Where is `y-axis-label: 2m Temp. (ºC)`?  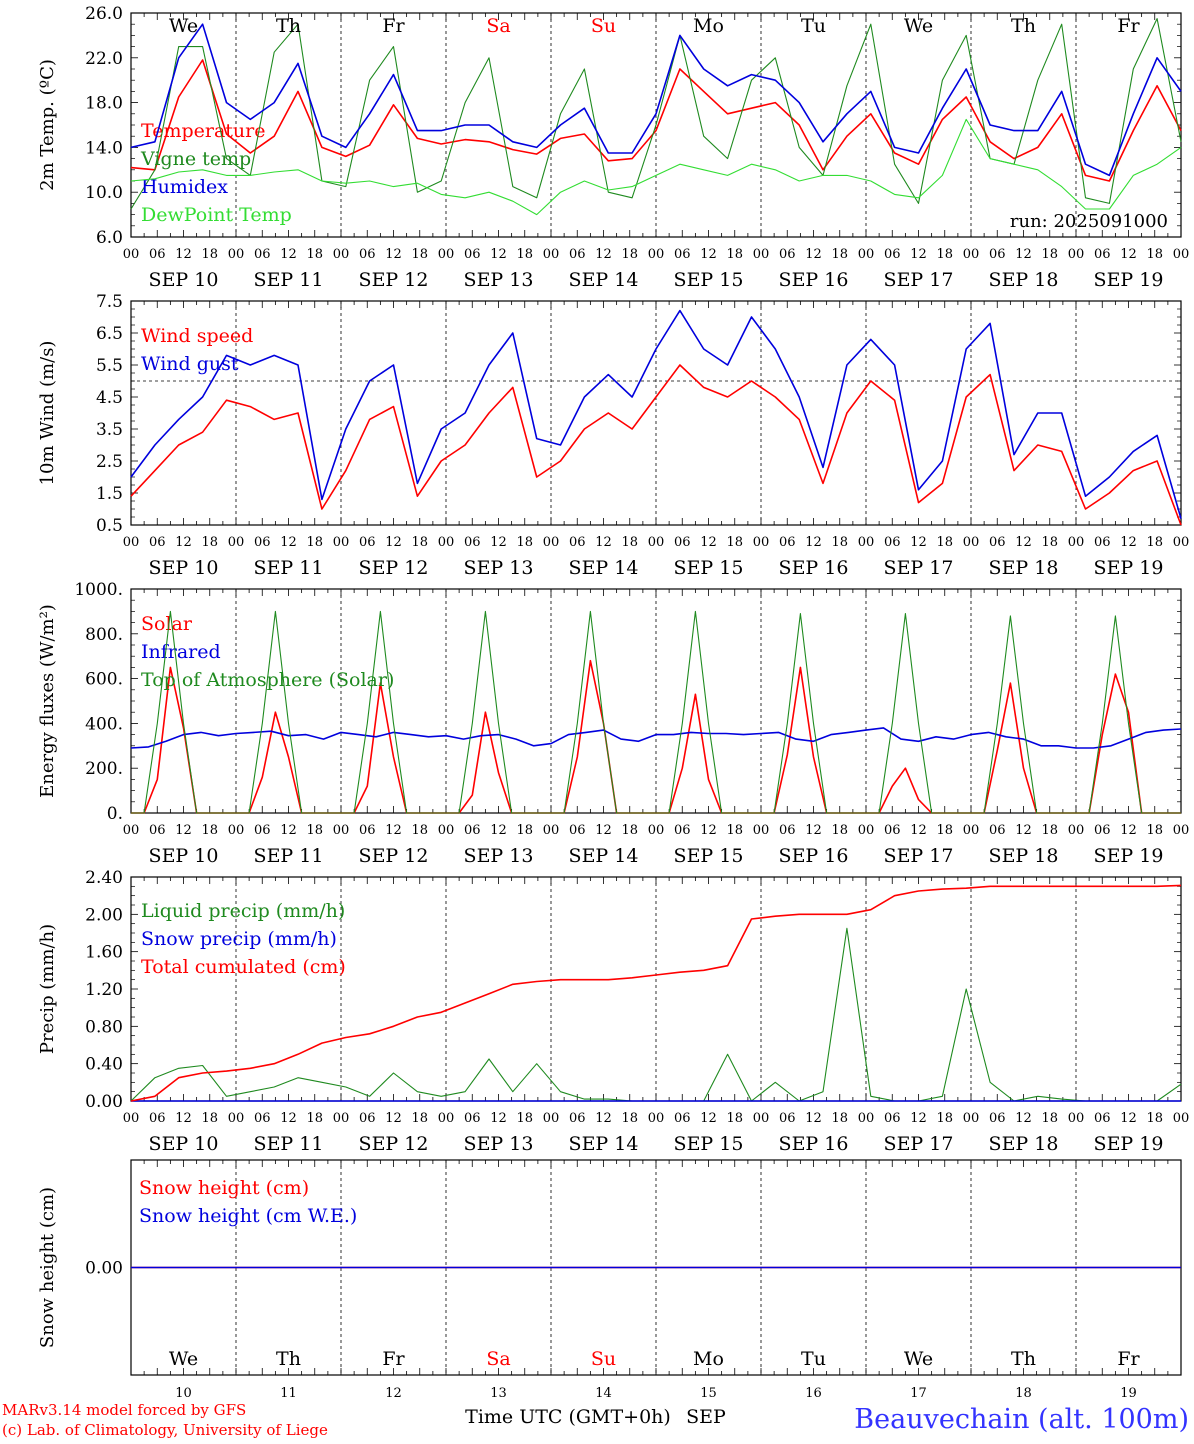 y-axis-label: 2m Temp. (ºC) is located at coordinates (47, 125).